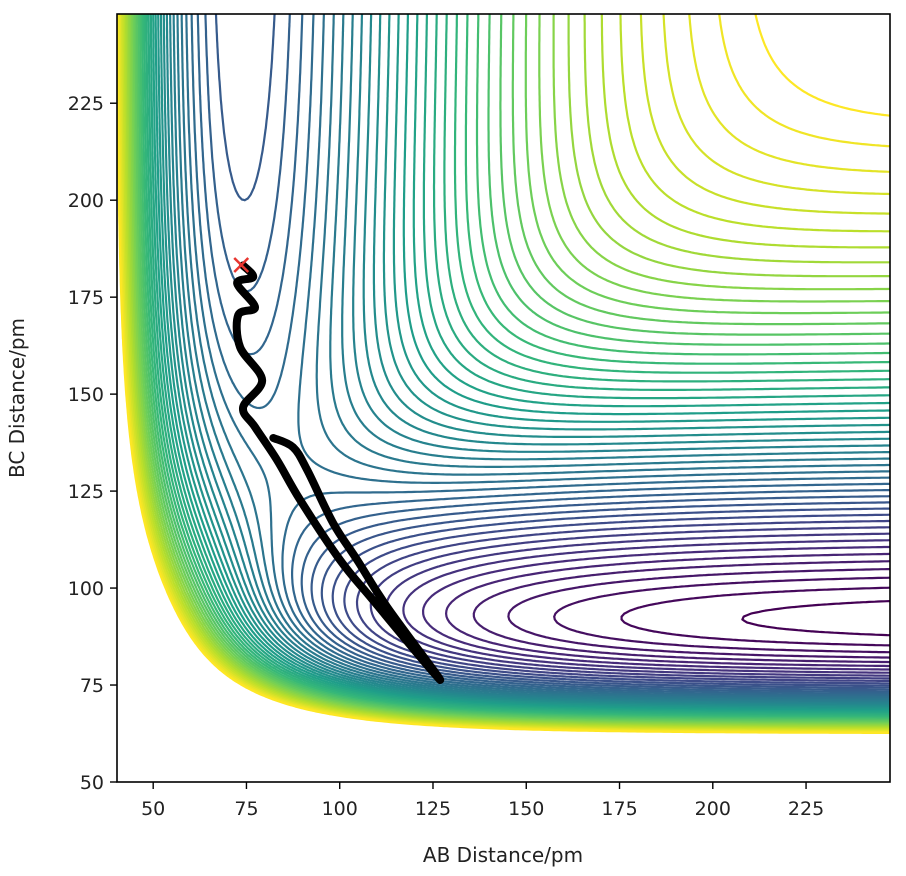 The width and height of the screenshot is (906, 876). I want to click on y-tick-label: 225, so click(86, 104).